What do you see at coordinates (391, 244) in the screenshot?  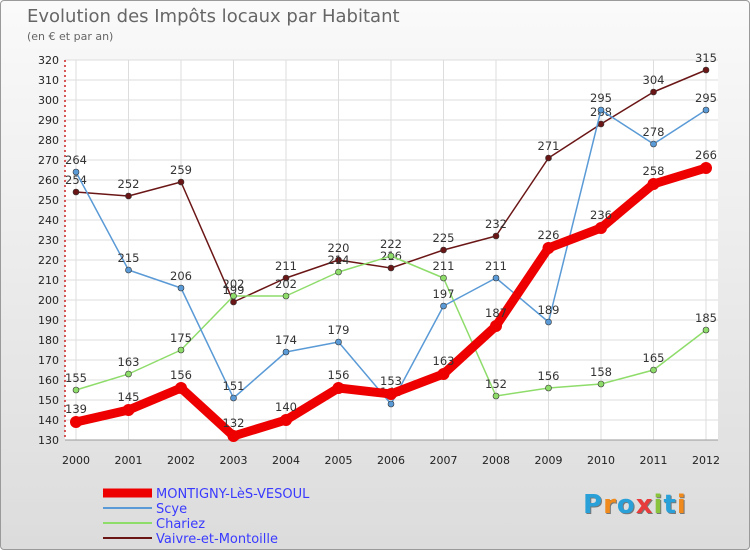 I see `data-label: 222` at bounding box center [391, 244].